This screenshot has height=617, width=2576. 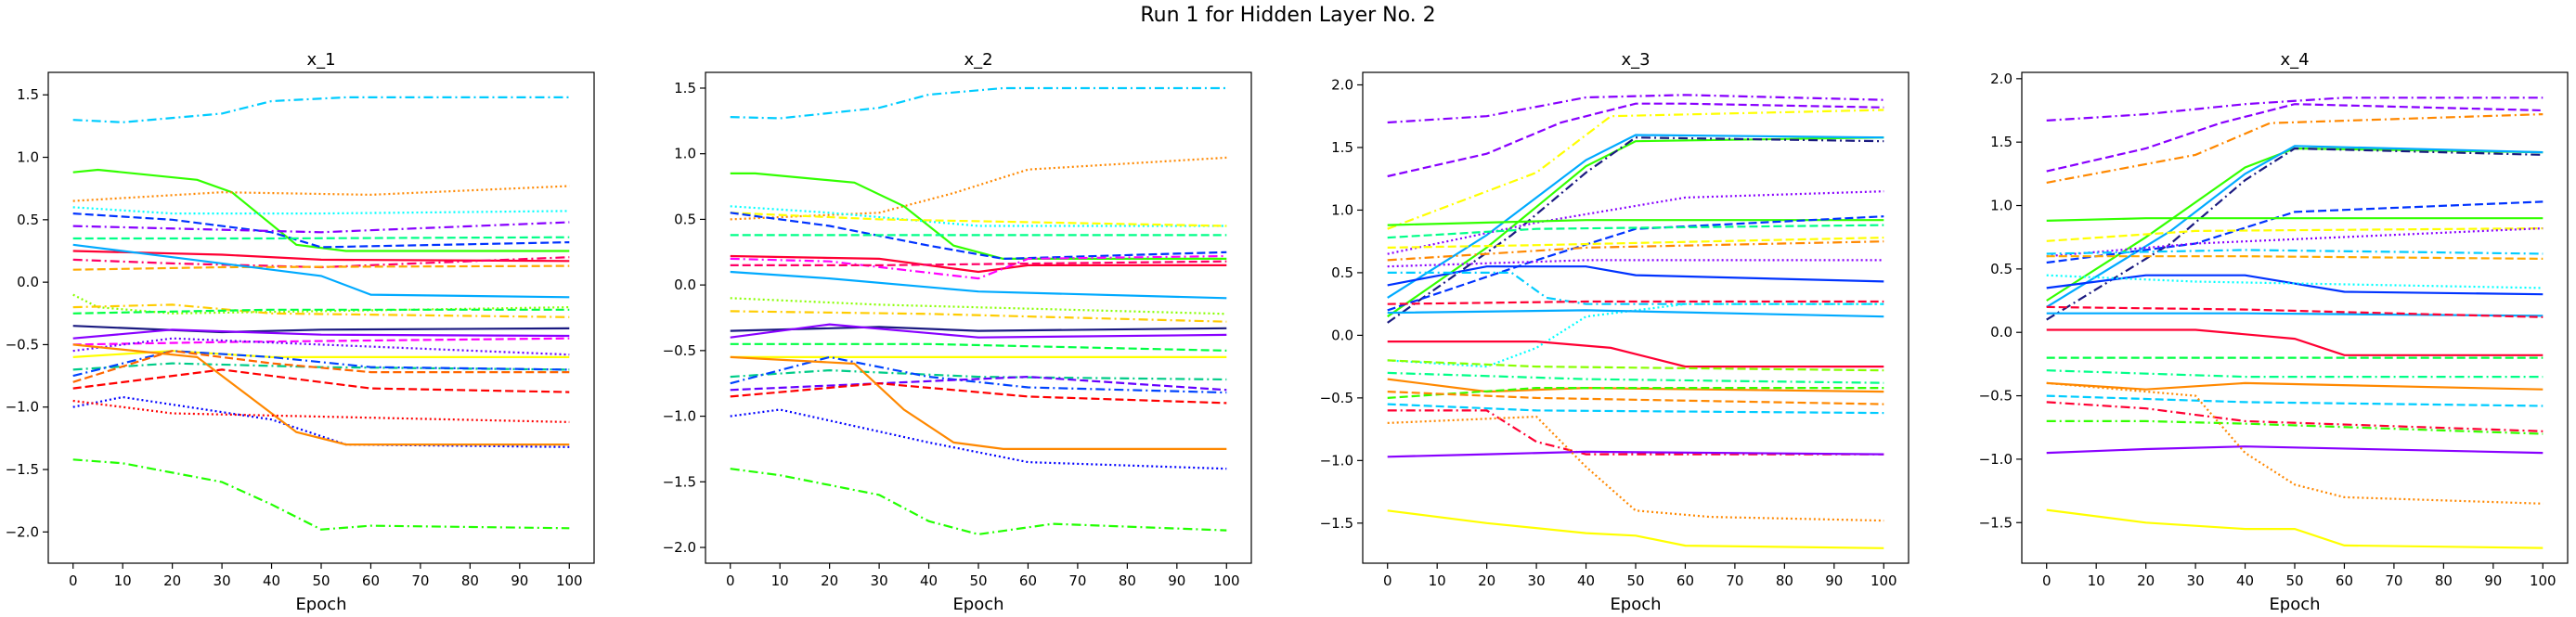 I want to click on x-tick-label: 10, so click(x=2096, y=580).